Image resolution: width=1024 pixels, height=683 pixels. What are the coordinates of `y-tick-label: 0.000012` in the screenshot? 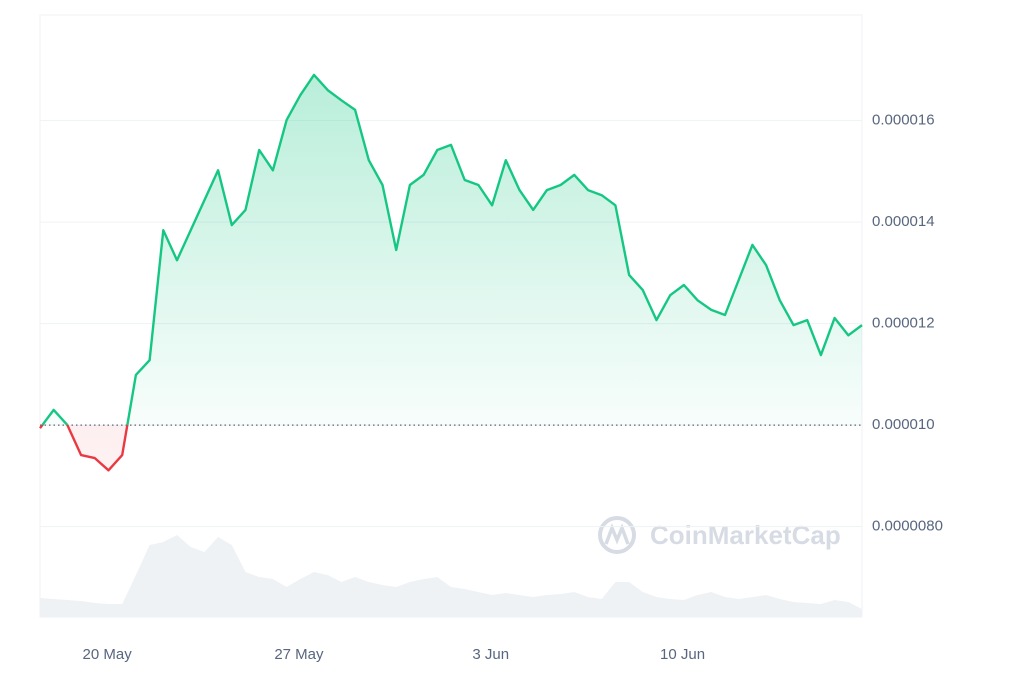 It's located at (903, 323).